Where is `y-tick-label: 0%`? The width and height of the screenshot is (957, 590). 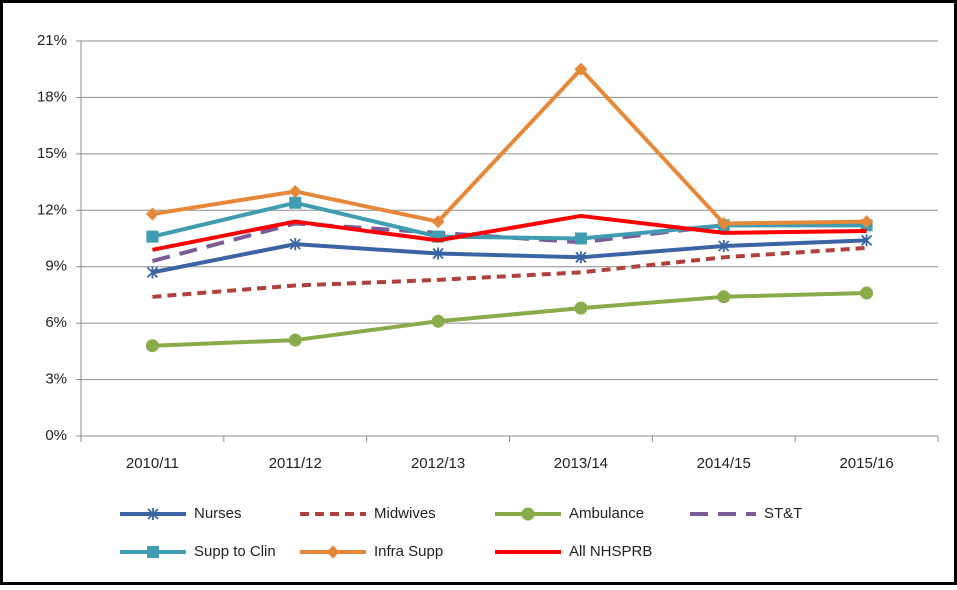 y-tick-label: 0% is located at coordinates (56, 435).